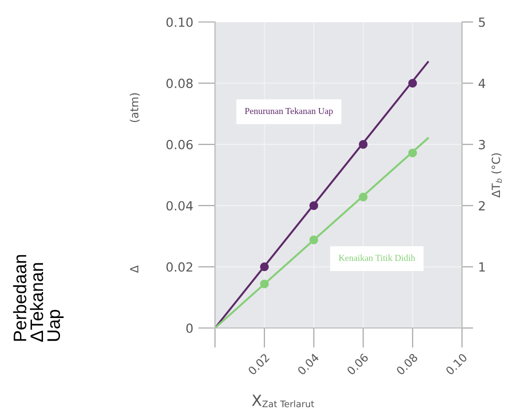  What do you see at coordinates (481, 145) in the screenshot?
I see `y2-tick-label: 3` at bounding box center [481, 145].